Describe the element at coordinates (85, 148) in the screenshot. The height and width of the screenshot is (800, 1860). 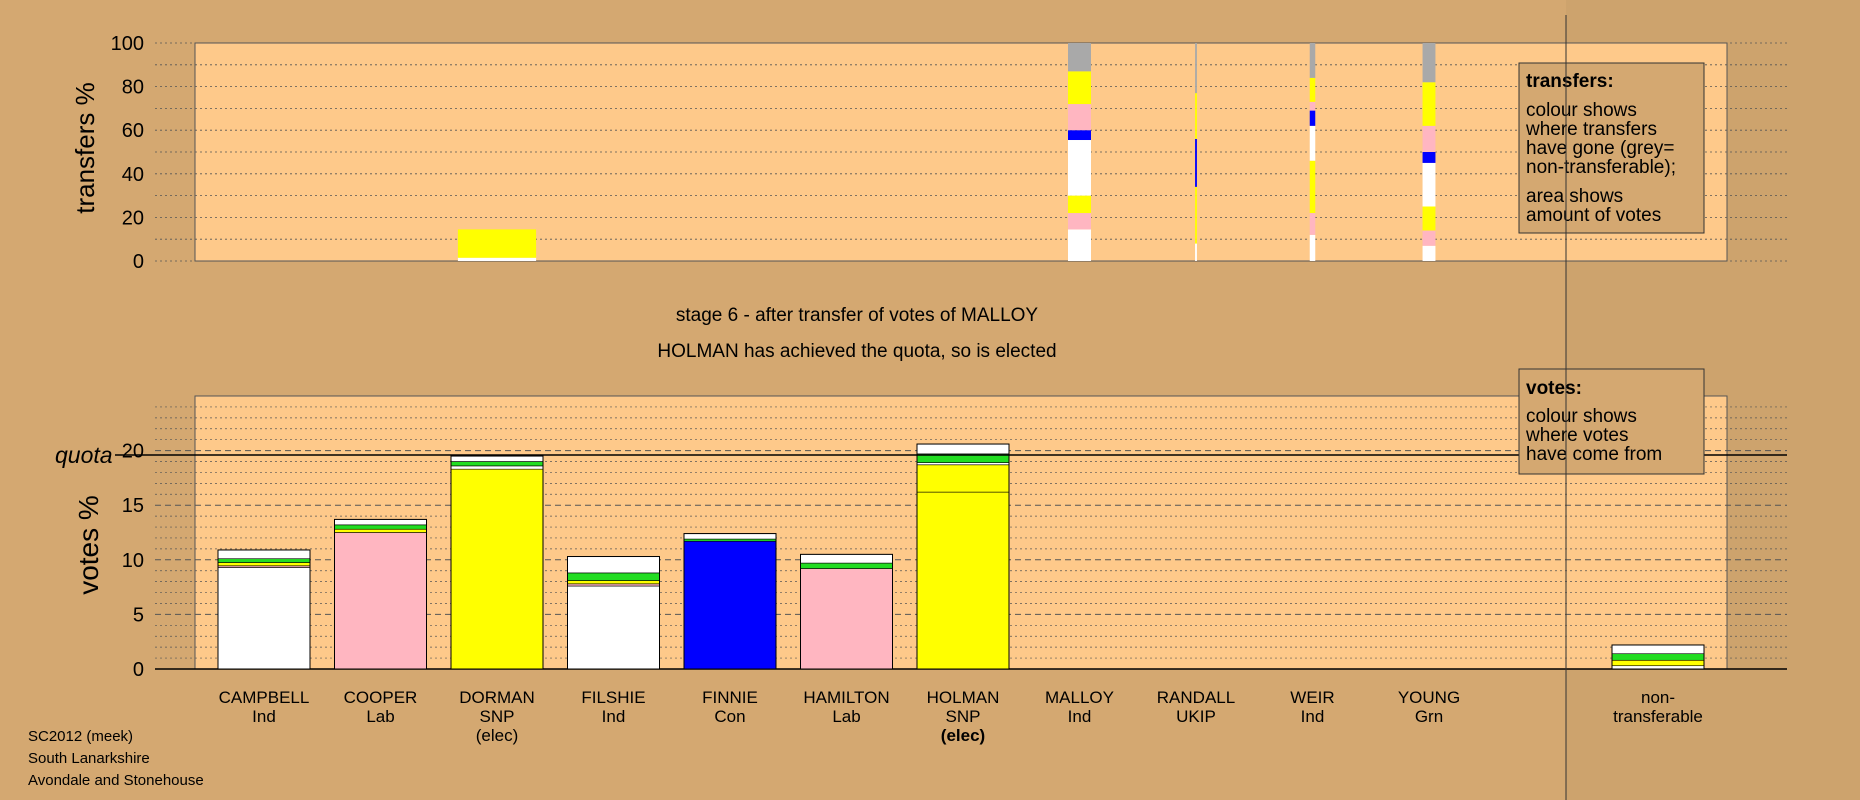
I see `transfers-y-axis-label: transfers %` at that location.